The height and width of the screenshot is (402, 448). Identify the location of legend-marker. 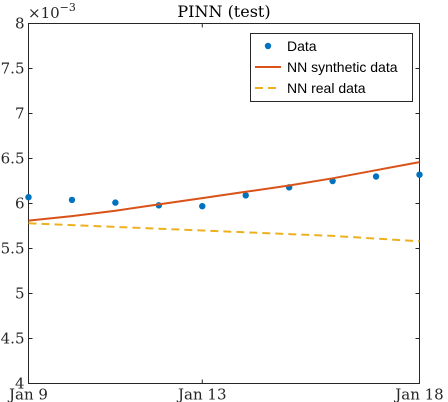
(268, 46).